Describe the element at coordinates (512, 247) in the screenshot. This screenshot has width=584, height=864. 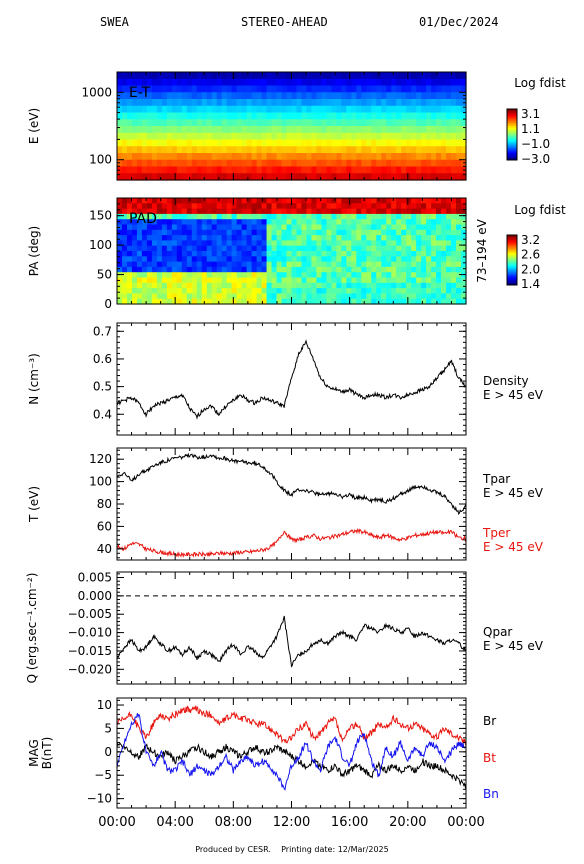
I see `colorbar-swatch` at that location.